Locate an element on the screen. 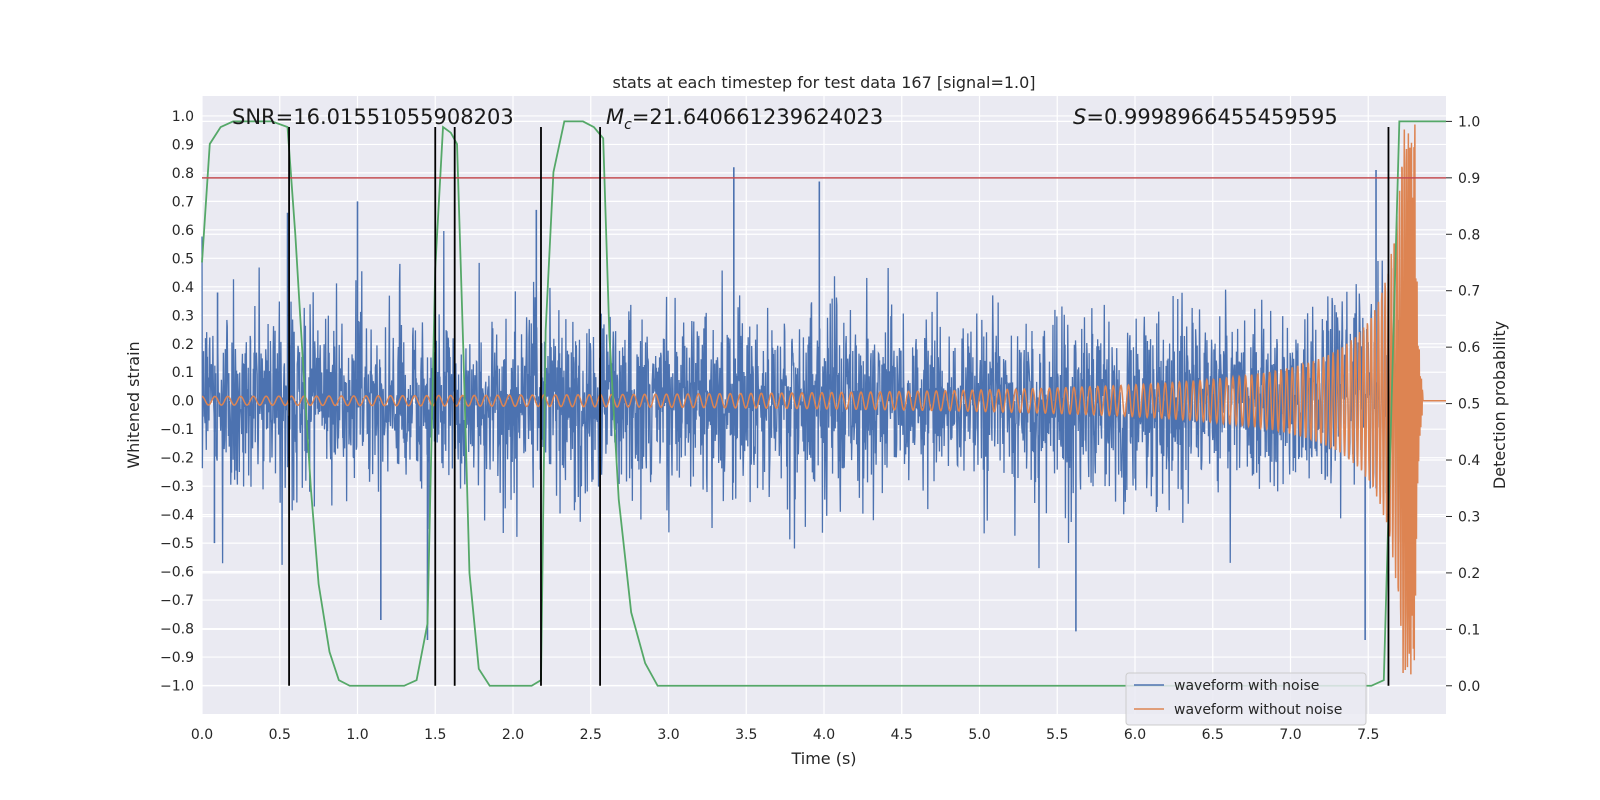 The image size is (1600, 800). y-tick-label-left: −0.8 is located at coordinates (177, 630).